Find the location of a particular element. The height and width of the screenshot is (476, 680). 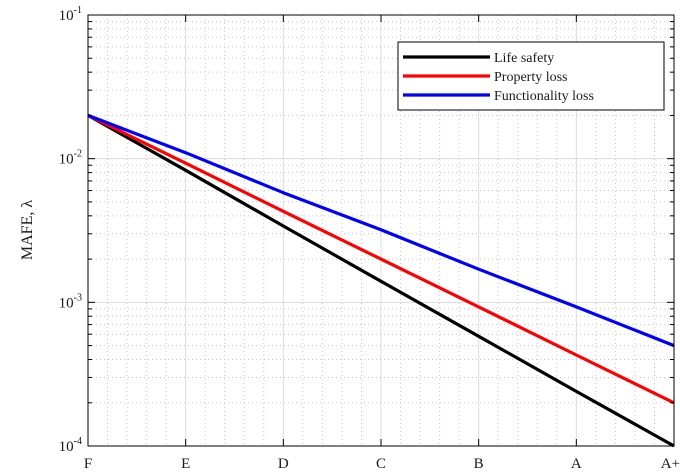

legend-label-life-safety: Life safety is located at coordinates (524, 58).